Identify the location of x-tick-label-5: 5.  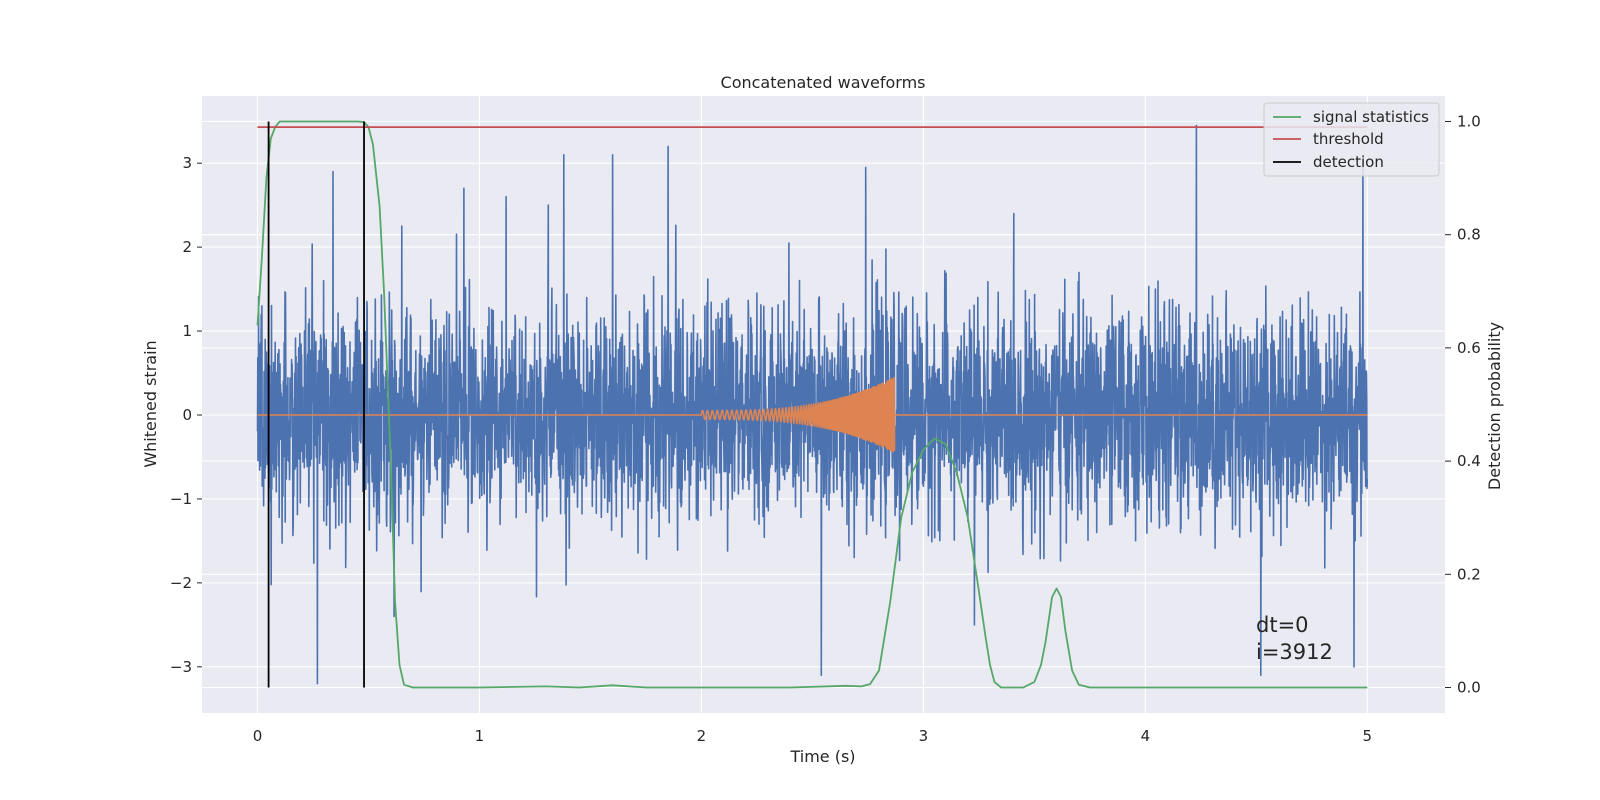
(1368, 736).